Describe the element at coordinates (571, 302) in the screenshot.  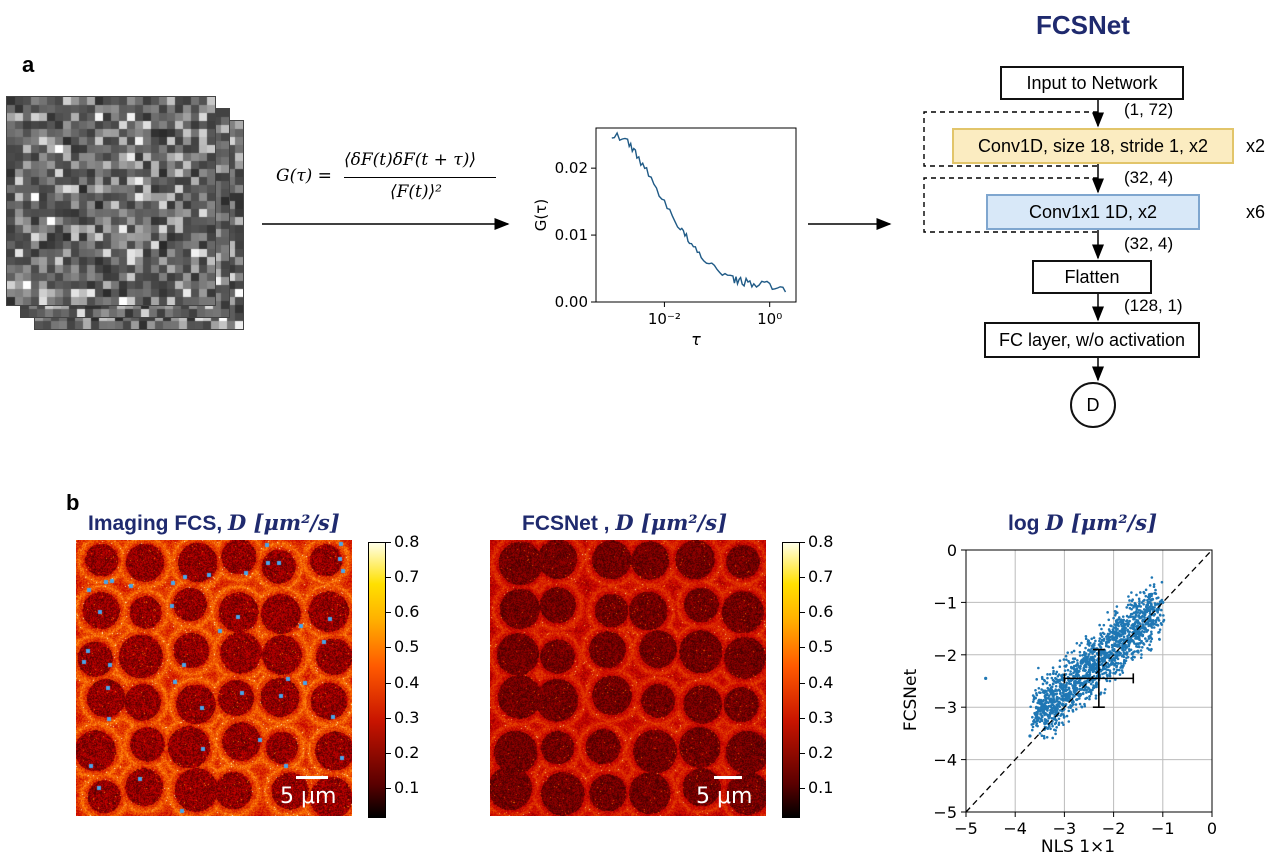
I see `plot-ytick-label: 0.00` at that location.